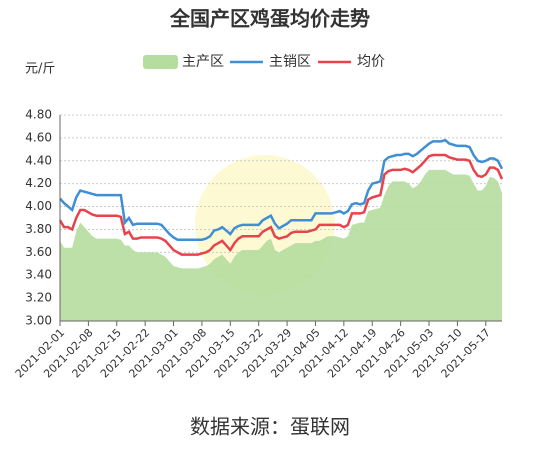 This screenshot has width=540, height=451. Describe the element at coordinates (38, 229) in the screenshot. I see `y-tick-label: 3.80` at that location.